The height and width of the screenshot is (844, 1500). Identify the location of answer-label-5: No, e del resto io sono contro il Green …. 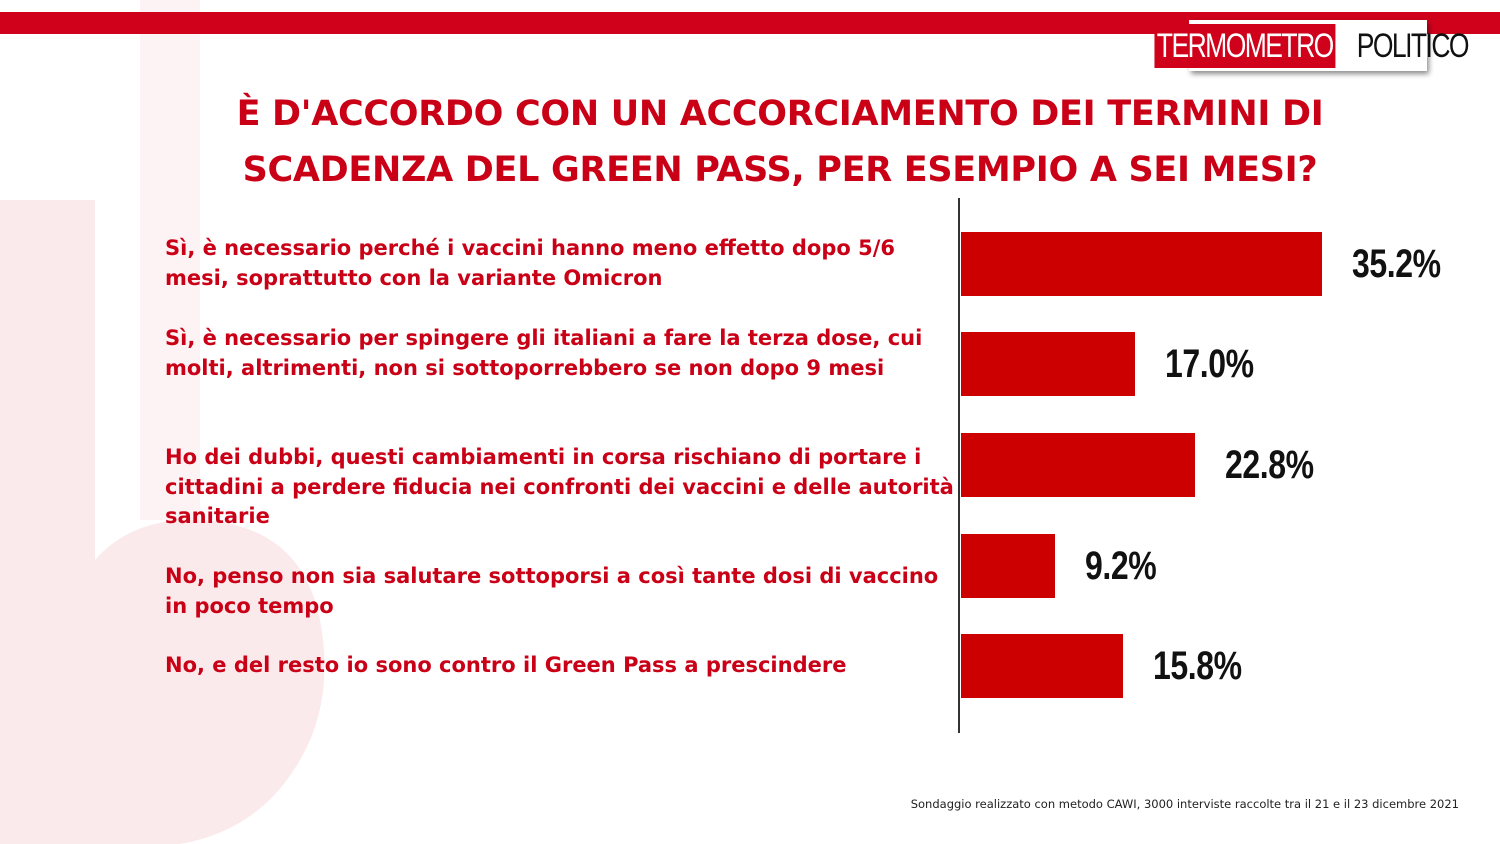
(506, 665).